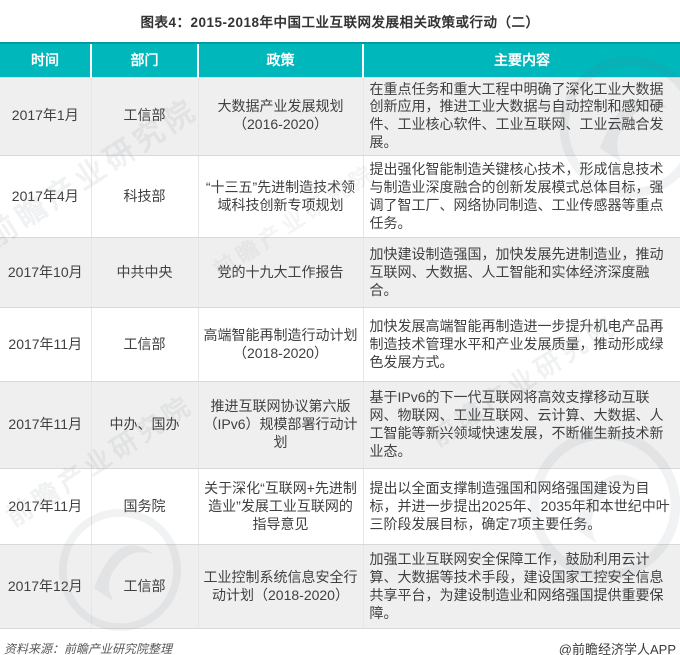 This screenshot has height=655, width=680. Describe the element at coordinates (144, 507) in the screenshot. I see `cell-dept: 国务院` at that location.